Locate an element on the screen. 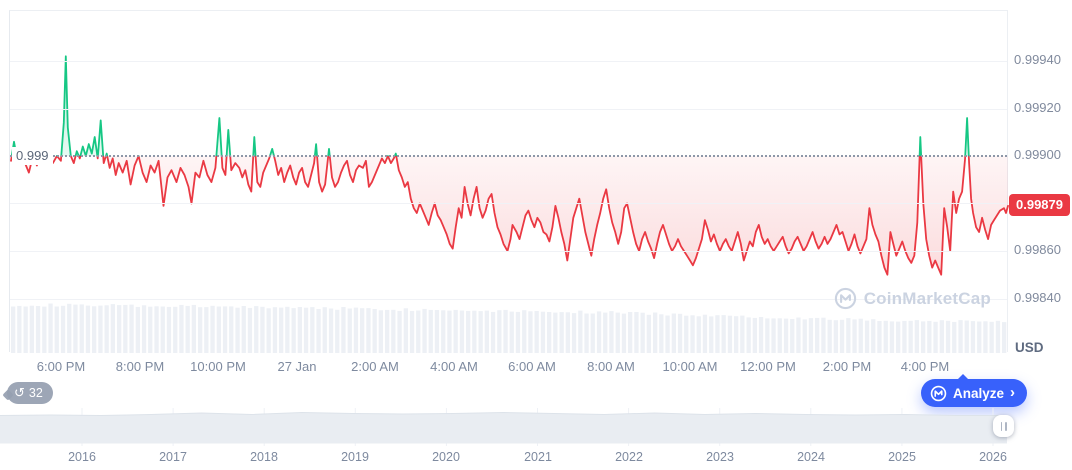  year-label: 2018 is located at coordinates (264, 457).